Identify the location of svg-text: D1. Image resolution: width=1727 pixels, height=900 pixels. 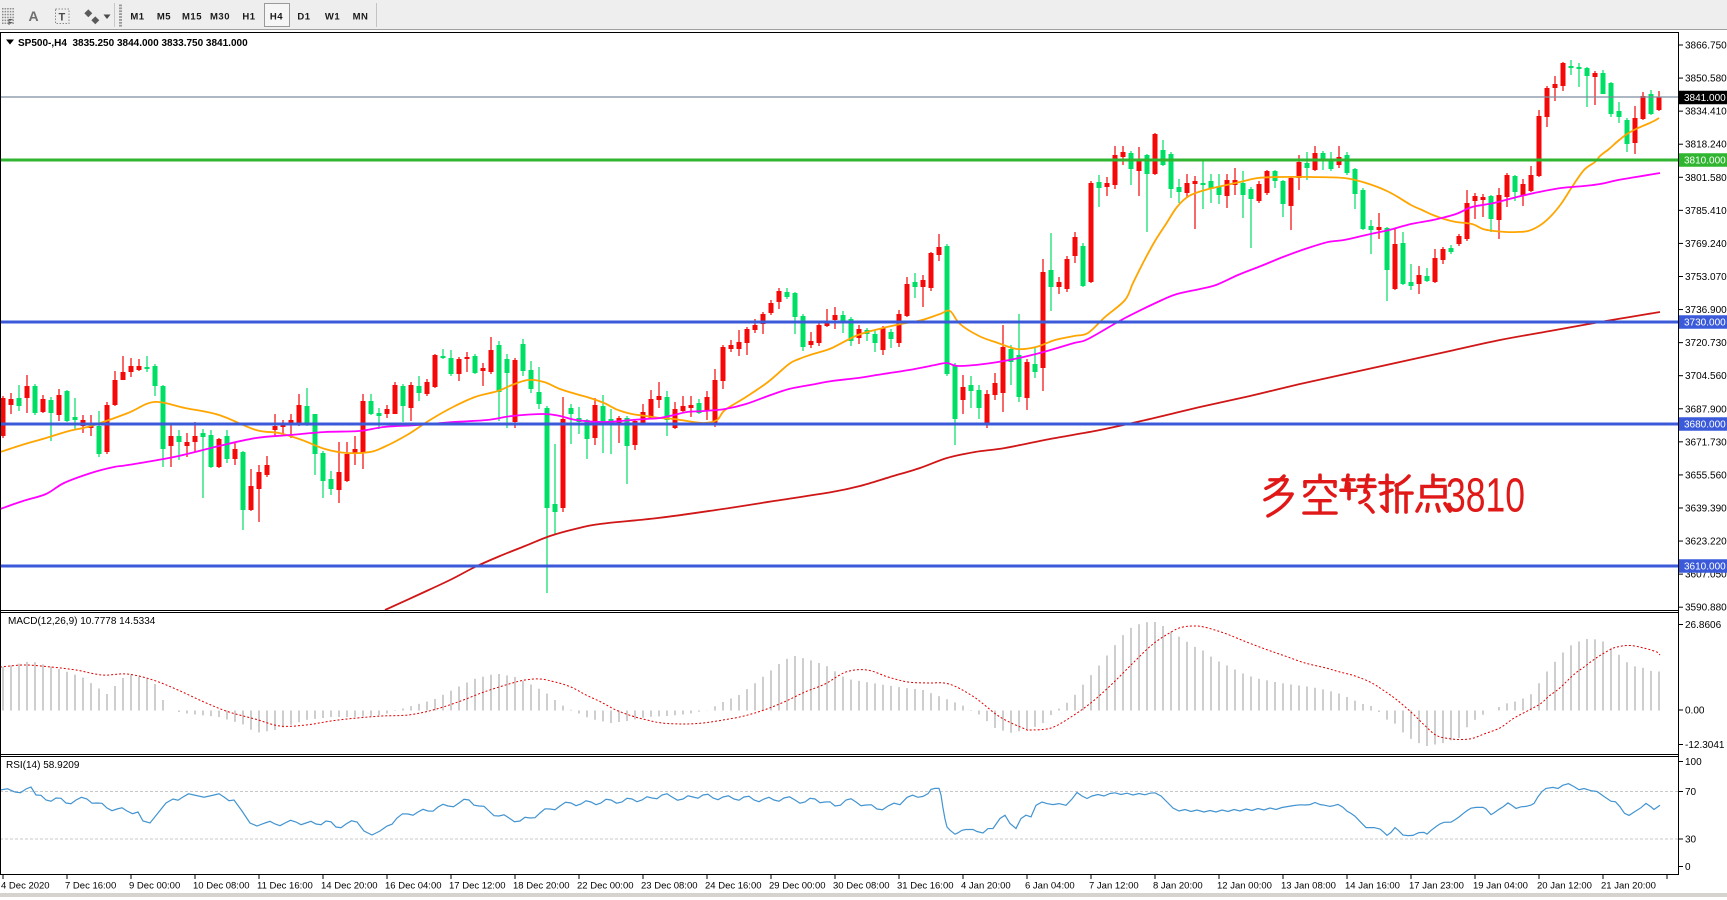
(303, 17).